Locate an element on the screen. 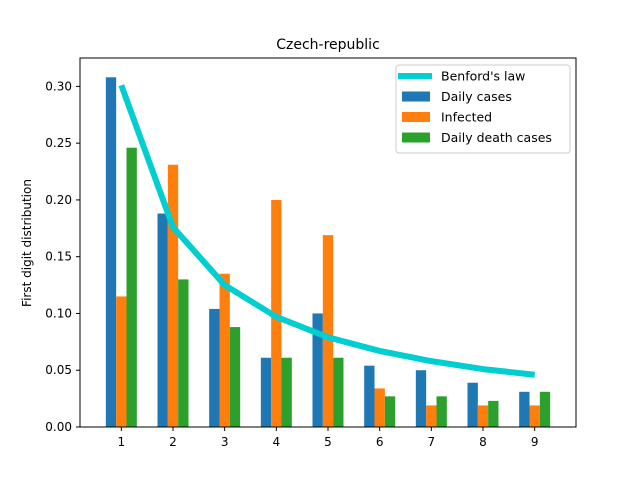 The height and width of the screenshot is (480, 640). y-axis-label: First digit distribution is located at coordinates (27, 243).